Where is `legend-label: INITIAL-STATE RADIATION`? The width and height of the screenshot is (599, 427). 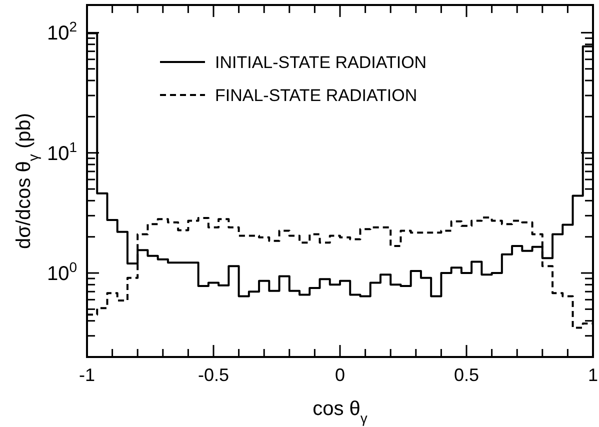 legend-label: INITIAL-STATE RADIATION is located at coordinates (321, 62).